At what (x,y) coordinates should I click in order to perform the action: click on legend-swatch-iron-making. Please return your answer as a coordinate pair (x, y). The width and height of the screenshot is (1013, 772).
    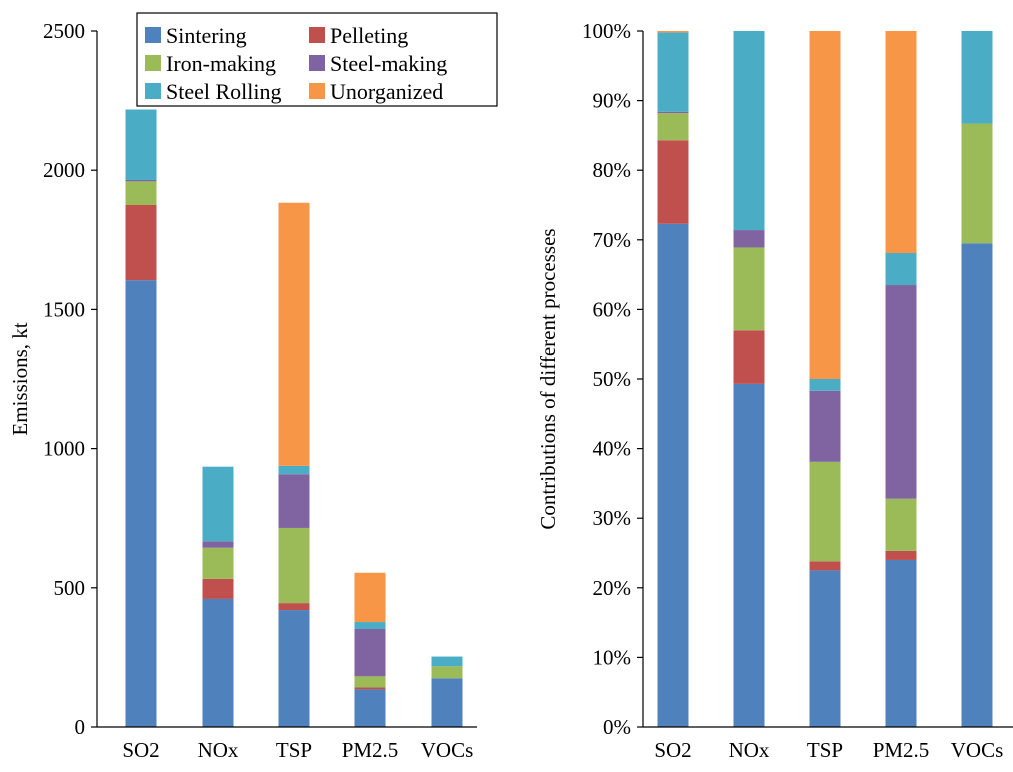
    Looking at the image, I should click on (153, 63).